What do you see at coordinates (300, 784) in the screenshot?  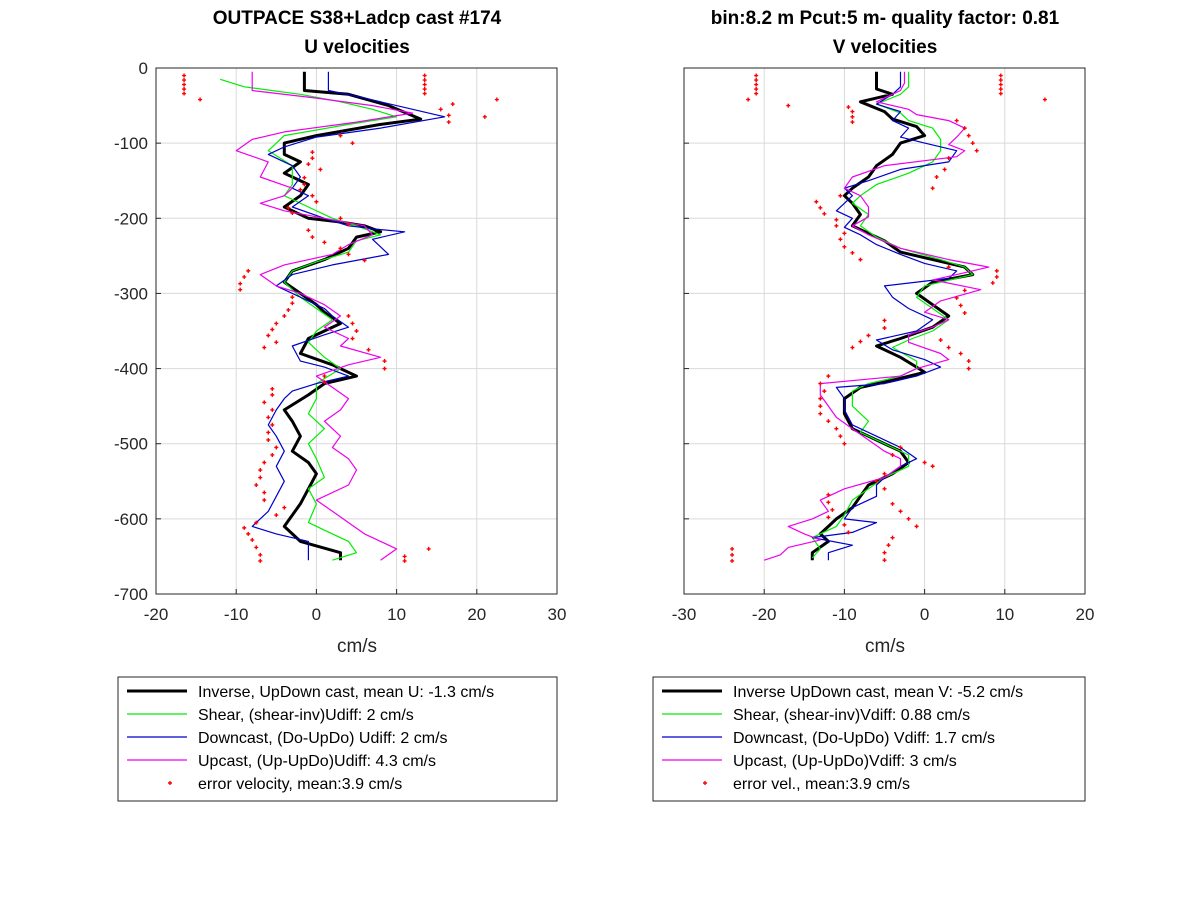 I see `legend-label: error velocity, mean:3.9 cm/s` at bounding box center [300, 784].